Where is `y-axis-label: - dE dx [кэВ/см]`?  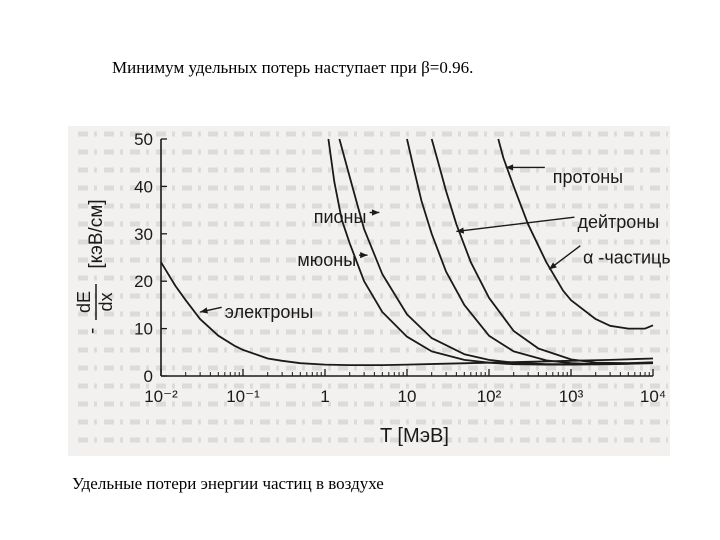
y-axis-label: - dE dx [кэВ/см] is located at coordinates (95, 266).